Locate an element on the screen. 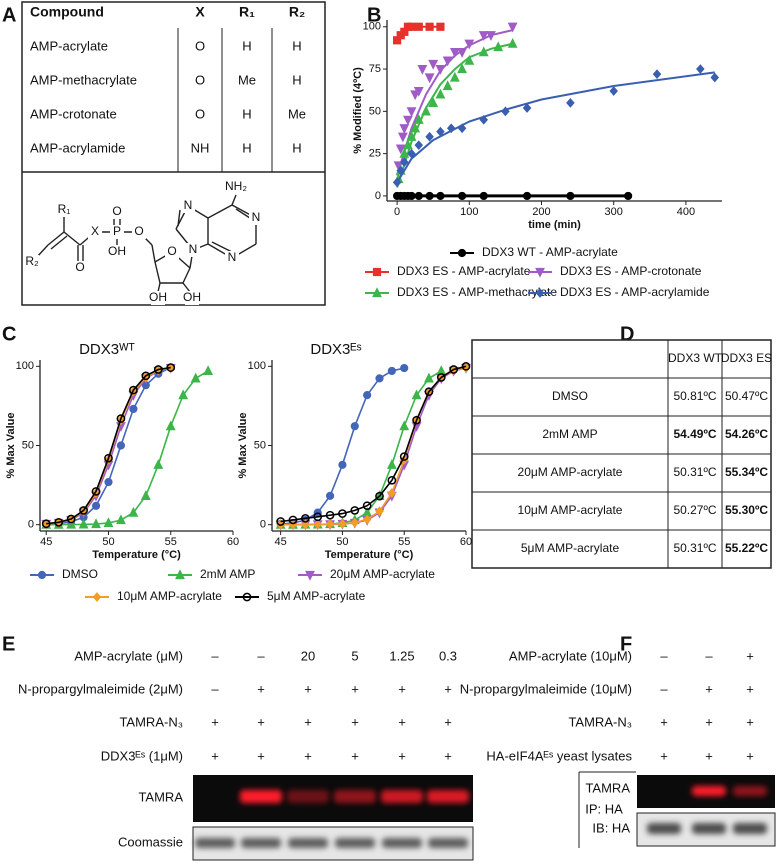  label: Temperature (°C) is located at coordinates (136, 555).